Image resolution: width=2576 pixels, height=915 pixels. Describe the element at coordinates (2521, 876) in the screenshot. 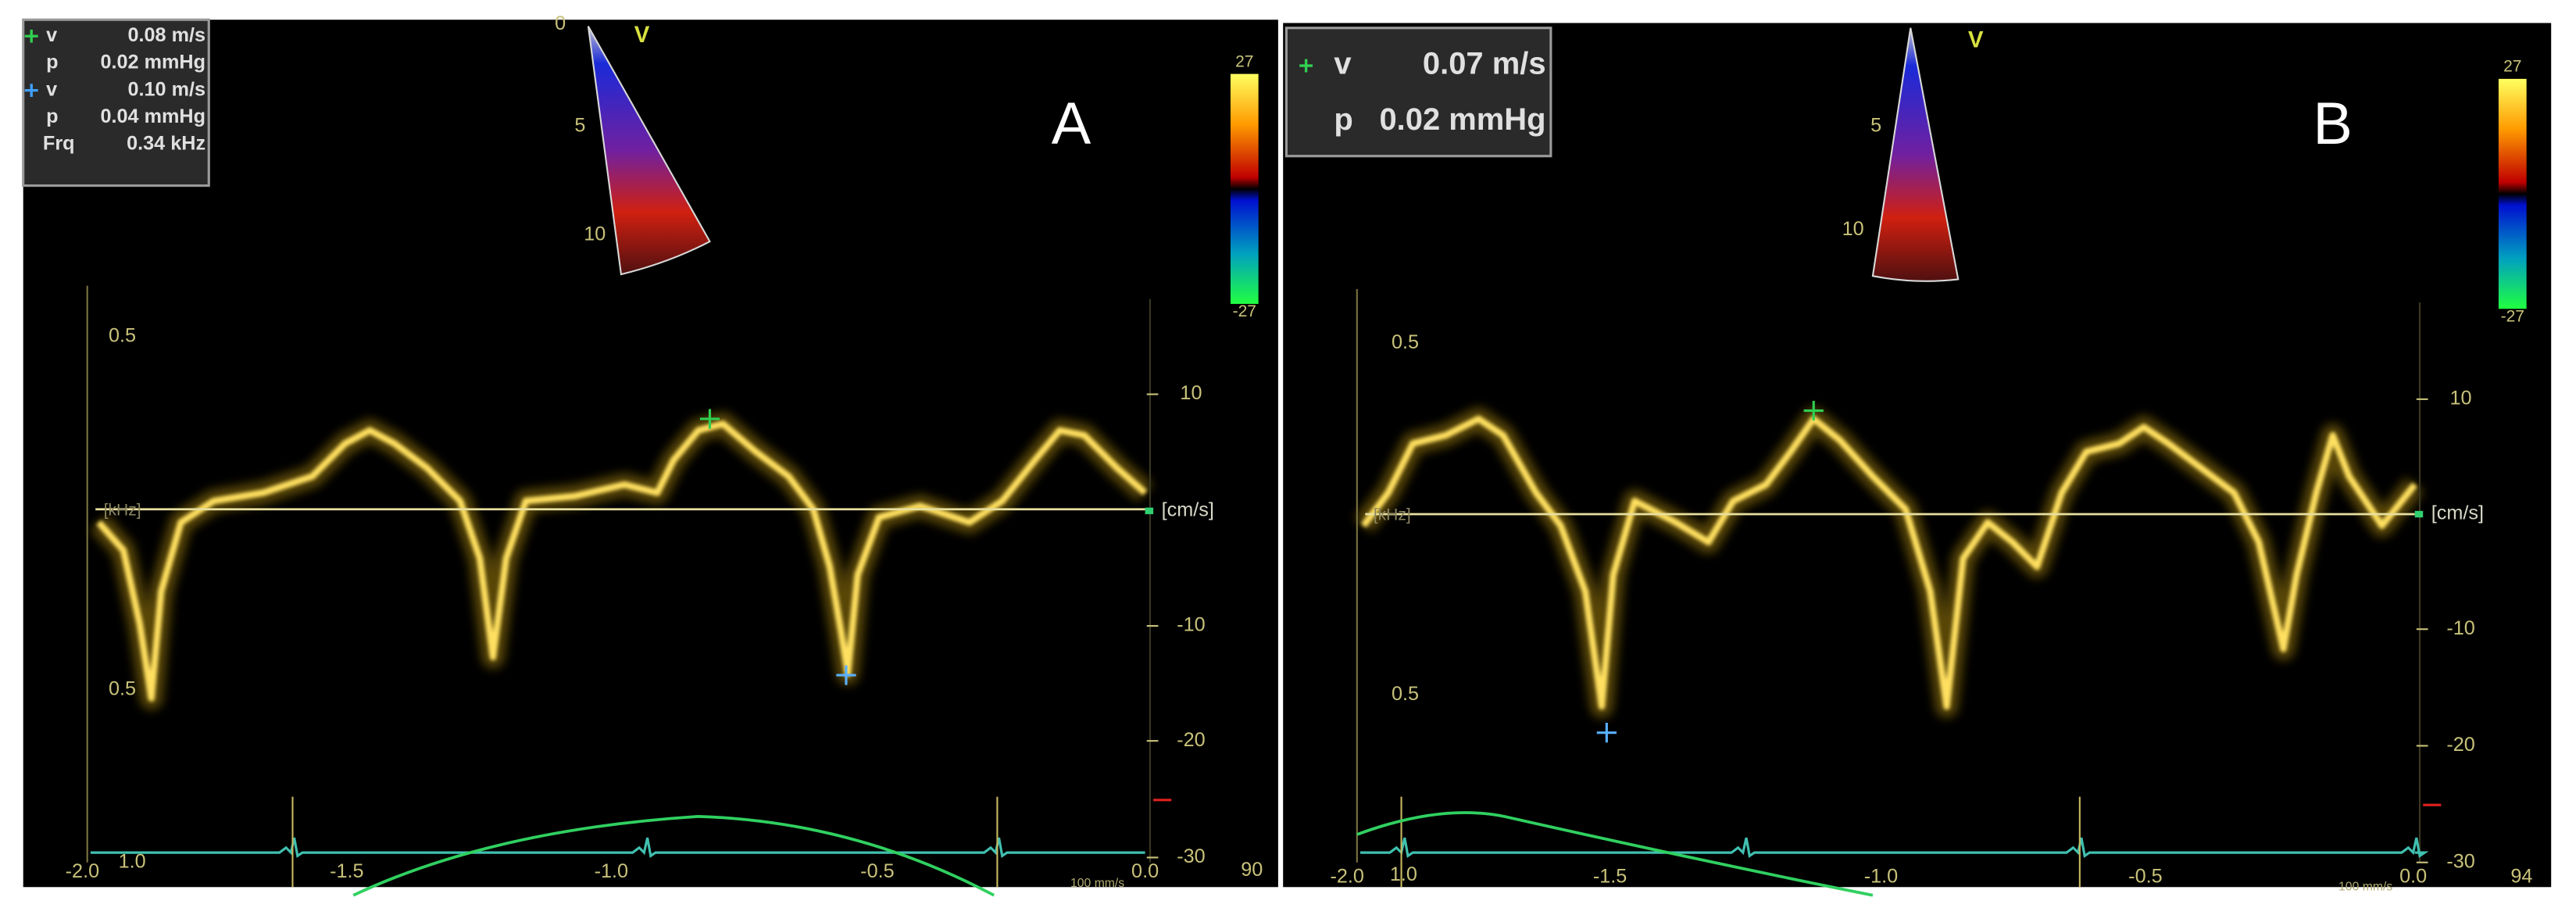

I see `heart-rate: 94` at that location.